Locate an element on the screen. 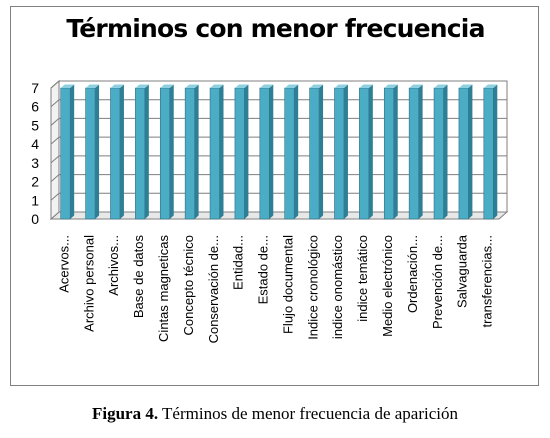 This screenshot has height=438, width=550. chart-title: Términos con menor frecuencia is located at coordinates (275, 28).